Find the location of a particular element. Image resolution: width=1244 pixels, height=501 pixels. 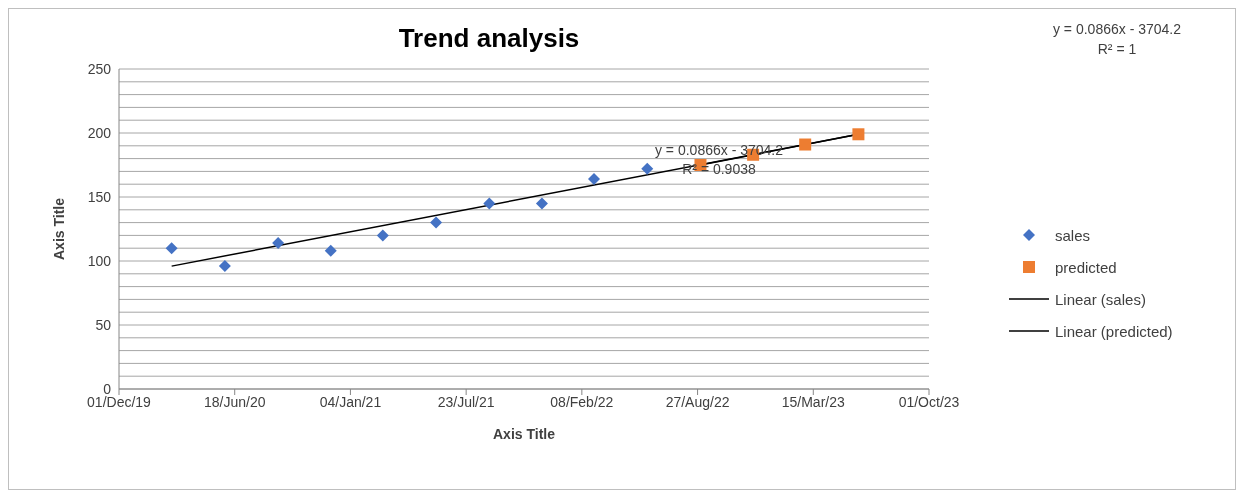

y-tick-label: 100 is located at coordinates (99, 260).